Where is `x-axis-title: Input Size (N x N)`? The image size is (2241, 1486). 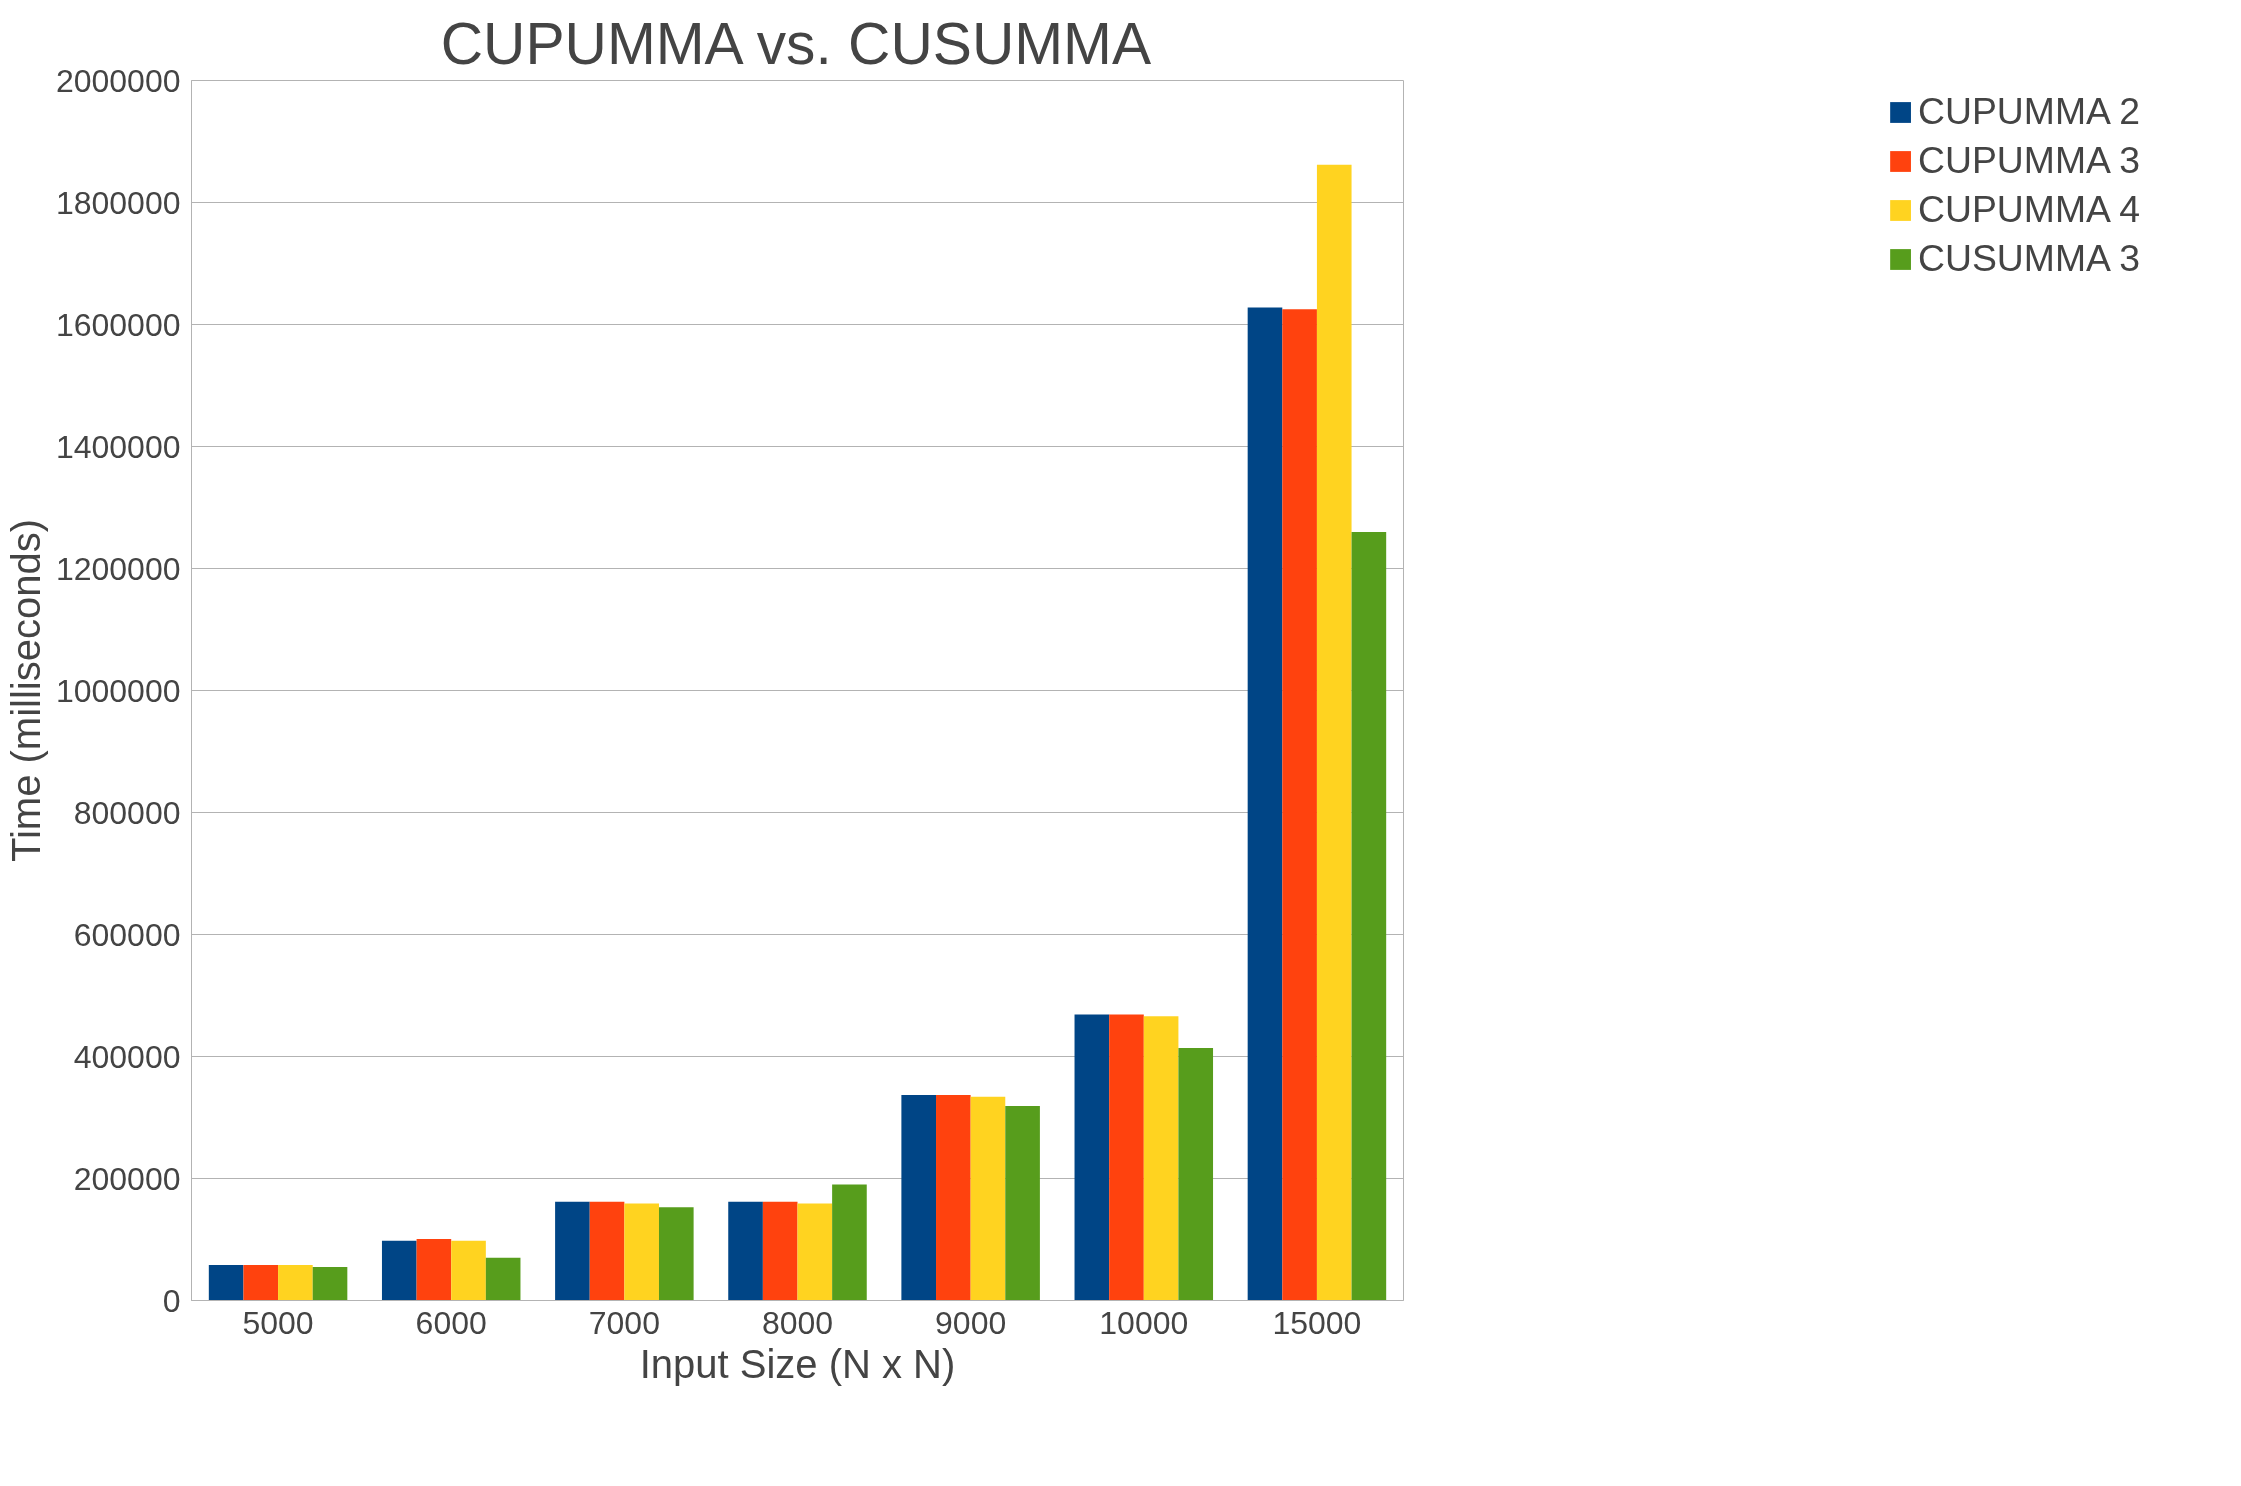
x-axis-title: Input Size (N x N) is located at coordinates (797, 1363).